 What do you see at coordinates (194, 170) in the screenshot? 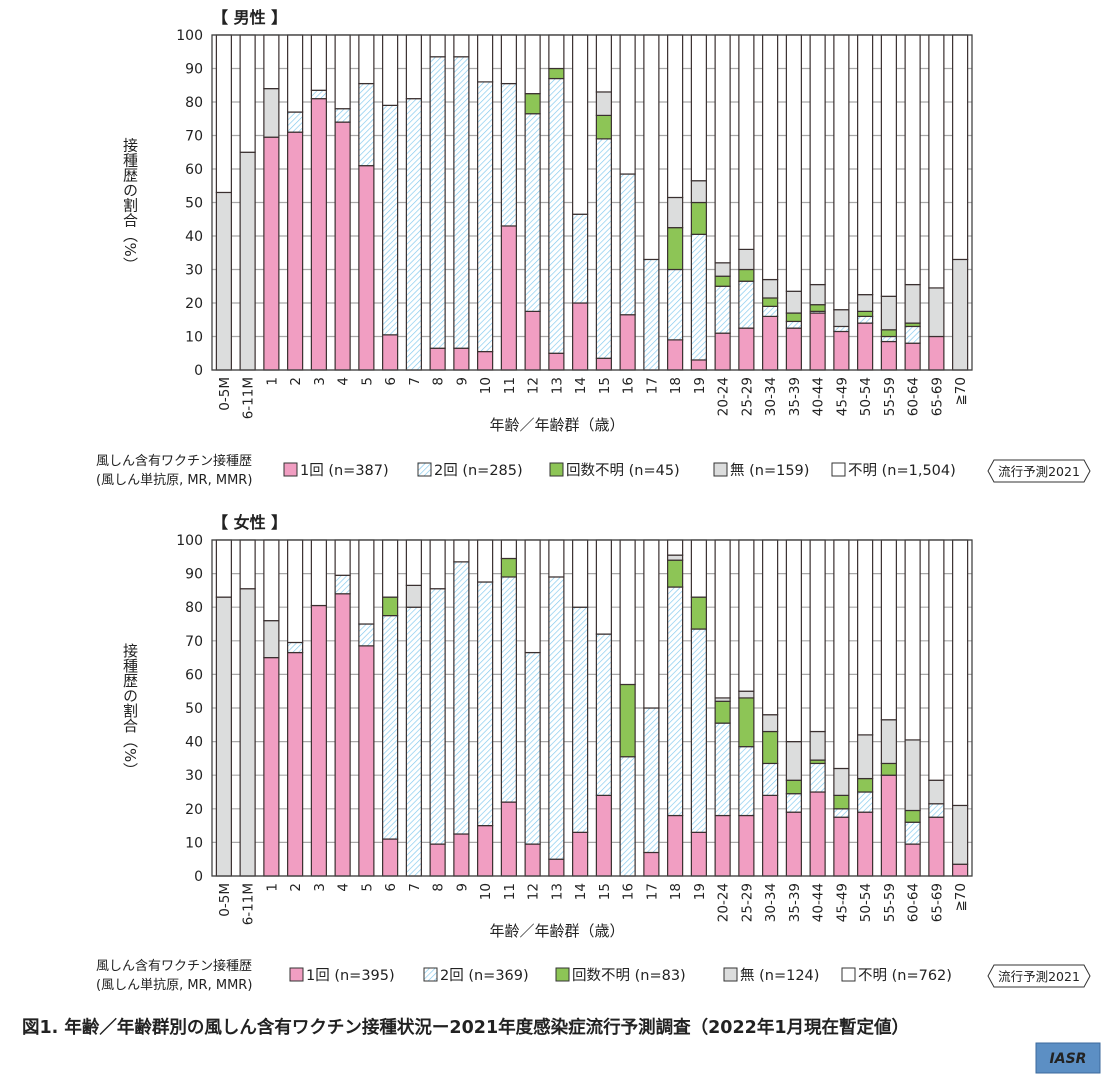
I see `y-tick-label: 60` at bounding box center [194, 170].